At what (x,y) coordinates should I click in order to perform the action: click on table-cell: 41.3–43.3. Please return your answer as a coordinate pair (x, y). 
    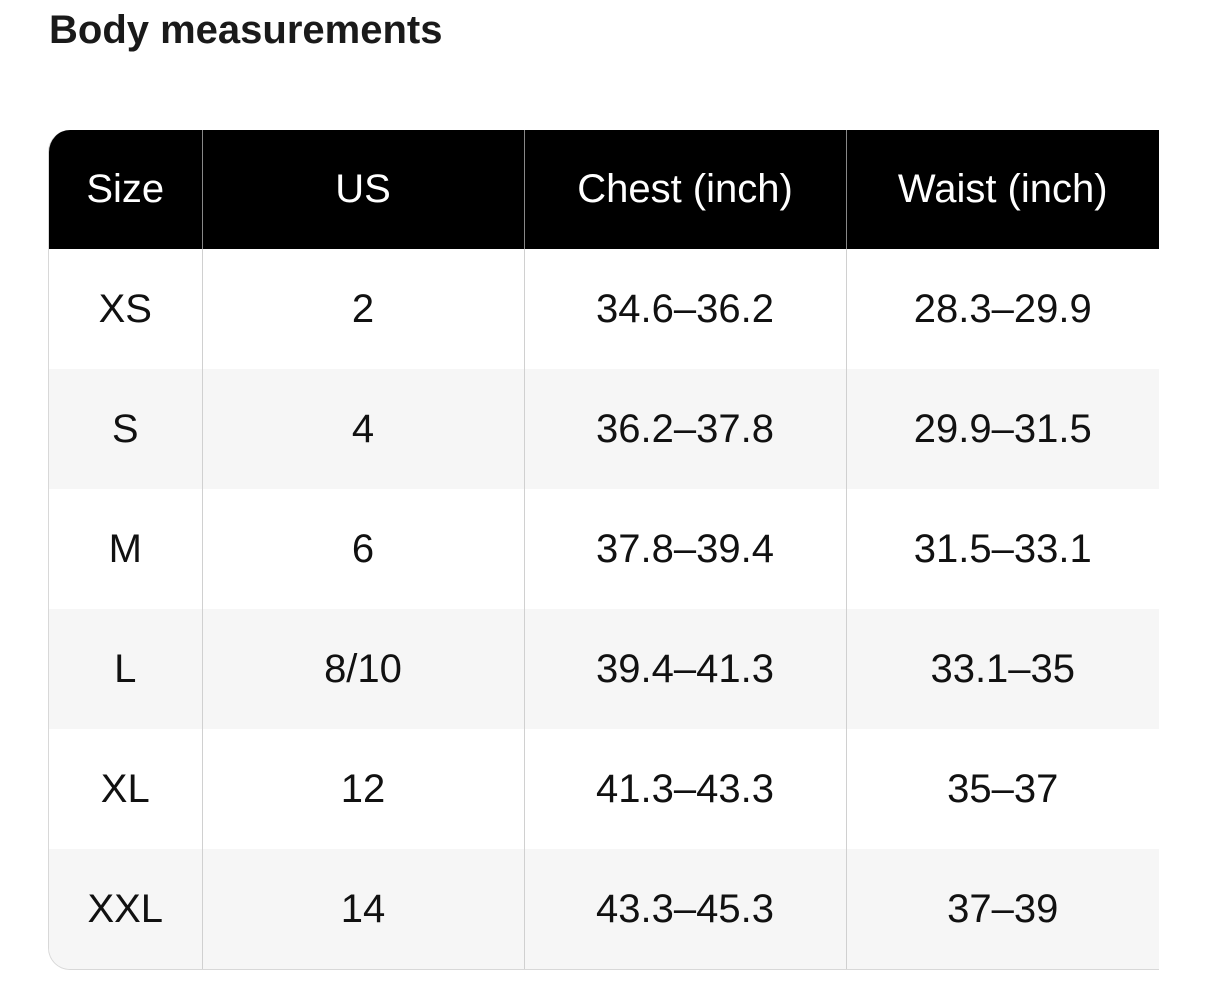
    Looking at the image, I should click on (685, 789).